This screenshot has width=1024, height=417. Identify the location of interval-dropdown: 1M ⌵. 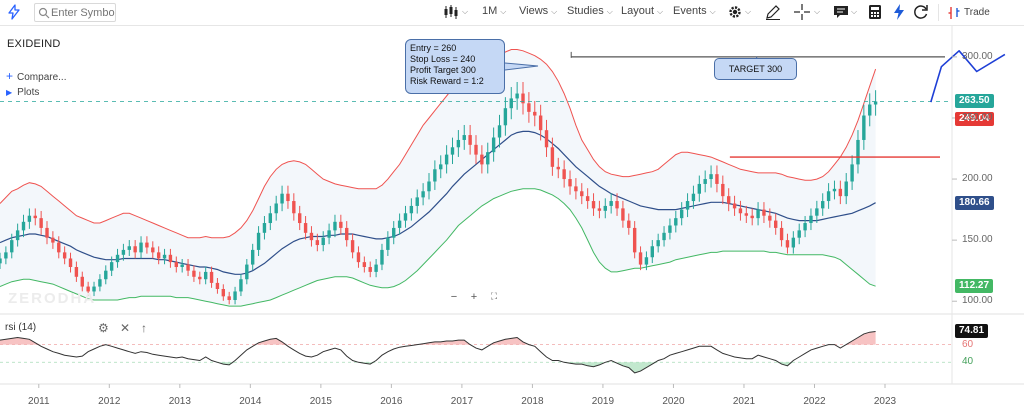
(494, 11).